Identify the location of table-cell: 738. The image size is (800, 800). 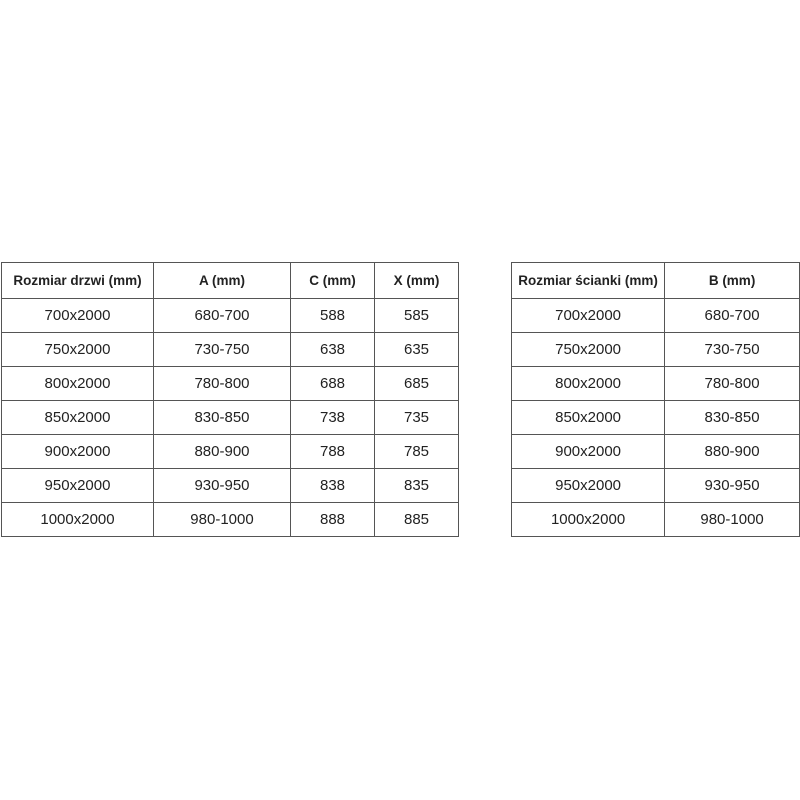
(332, 417).